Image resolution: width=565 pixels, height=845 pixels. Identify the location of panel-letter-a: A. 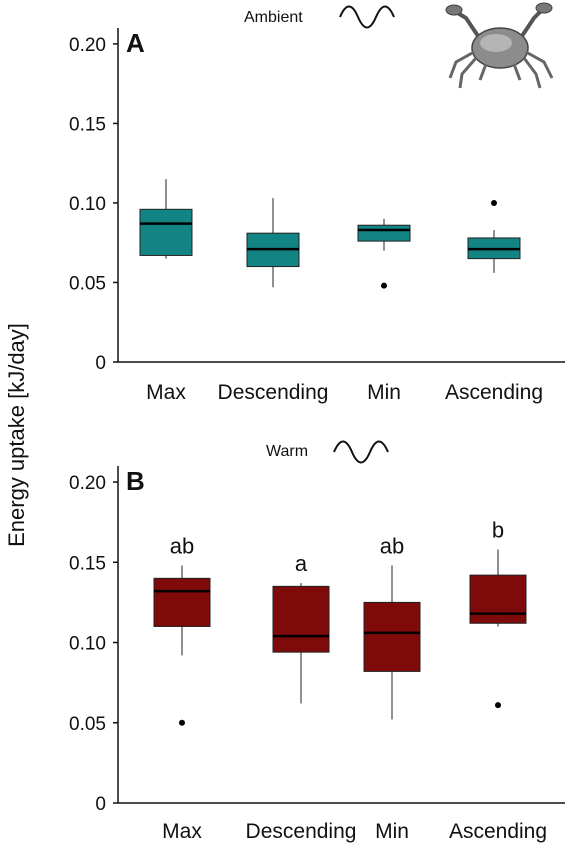
(135, 43).